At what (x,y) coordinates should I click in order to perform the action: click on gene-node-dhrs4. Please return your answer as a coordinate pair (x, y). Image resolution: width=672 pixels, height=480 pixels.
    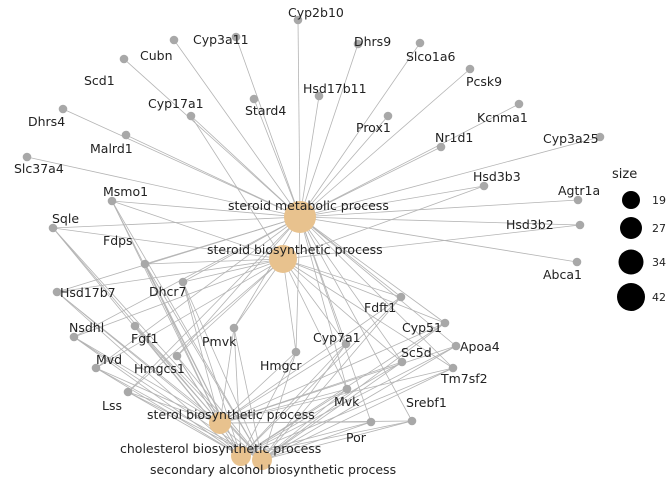
    Looking at the image, I should click on (63, 109).